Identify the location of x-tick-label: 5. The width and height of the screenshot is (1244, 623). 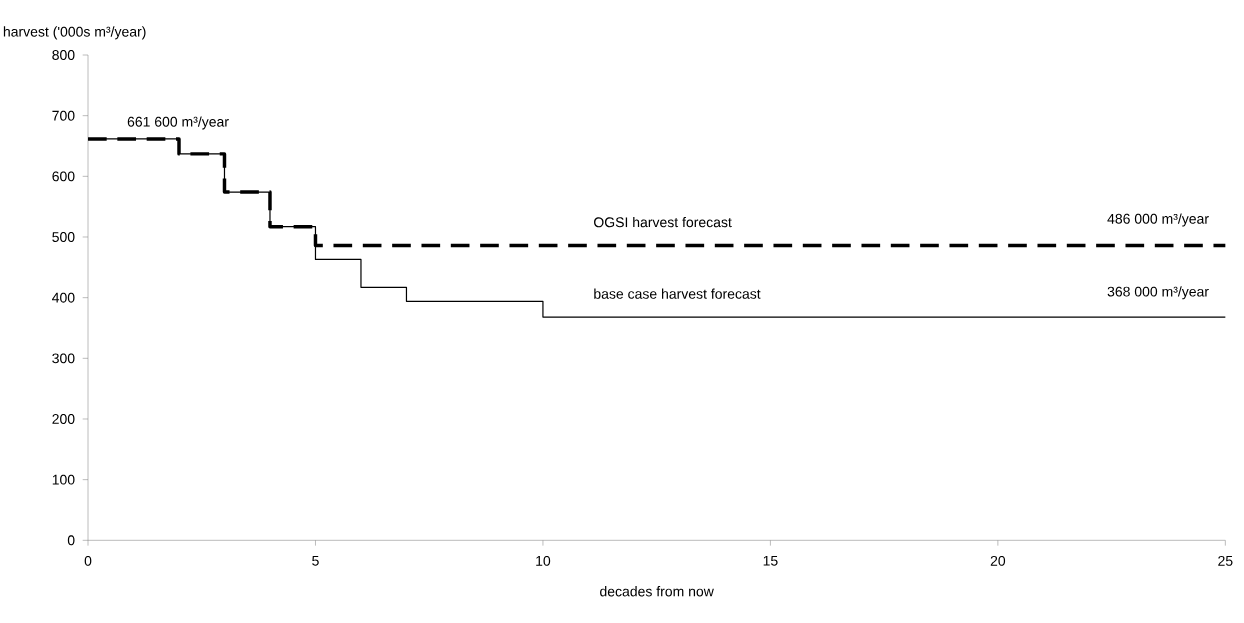
(315, 560).